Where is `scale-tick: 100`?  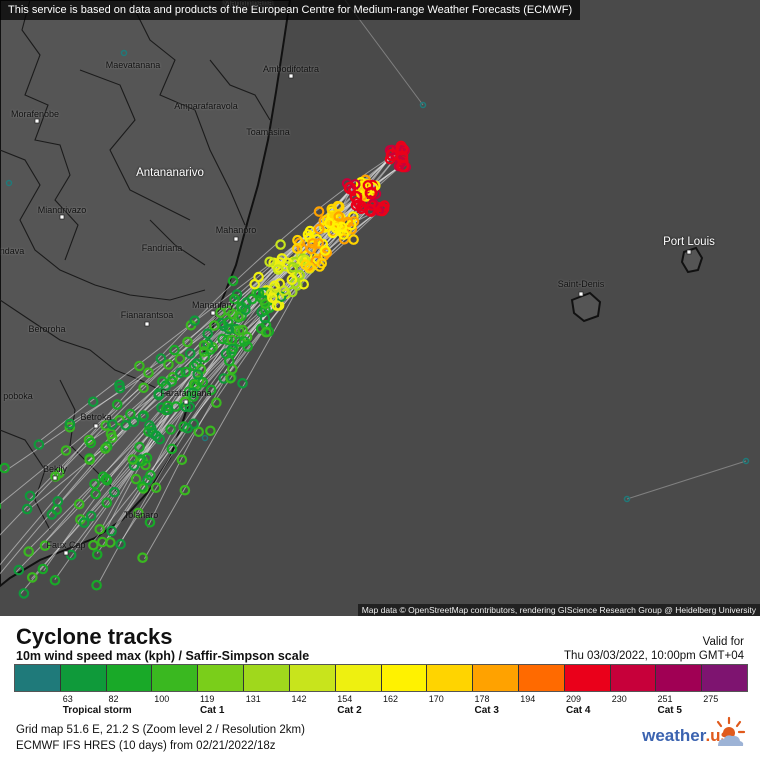 scale-tick: 100 is located at coordinates (162, 699).